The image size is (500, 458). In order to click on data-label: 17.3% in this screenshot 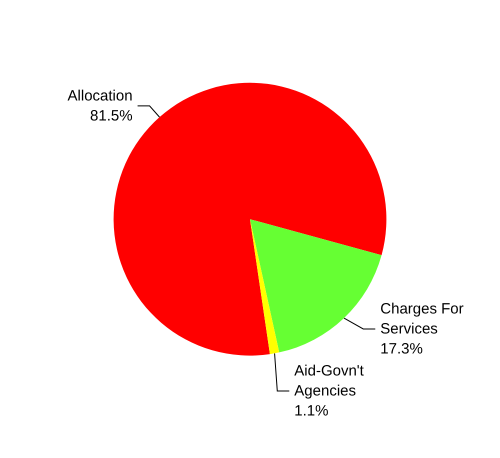, I will do `click(401, 349)`.